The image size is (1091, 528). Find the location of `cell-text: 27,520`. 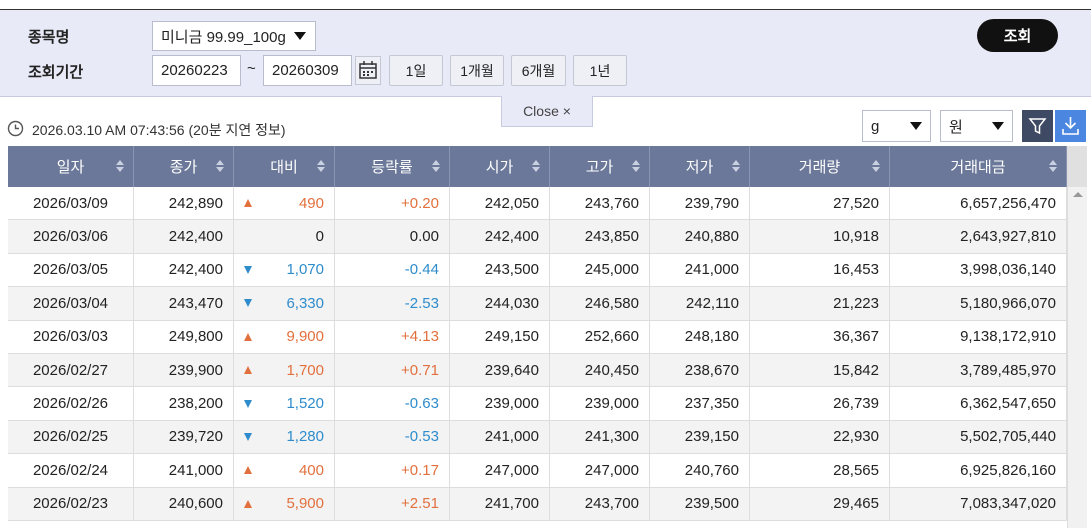

cell-text: 27,520 is located at coordinates (856, 203).